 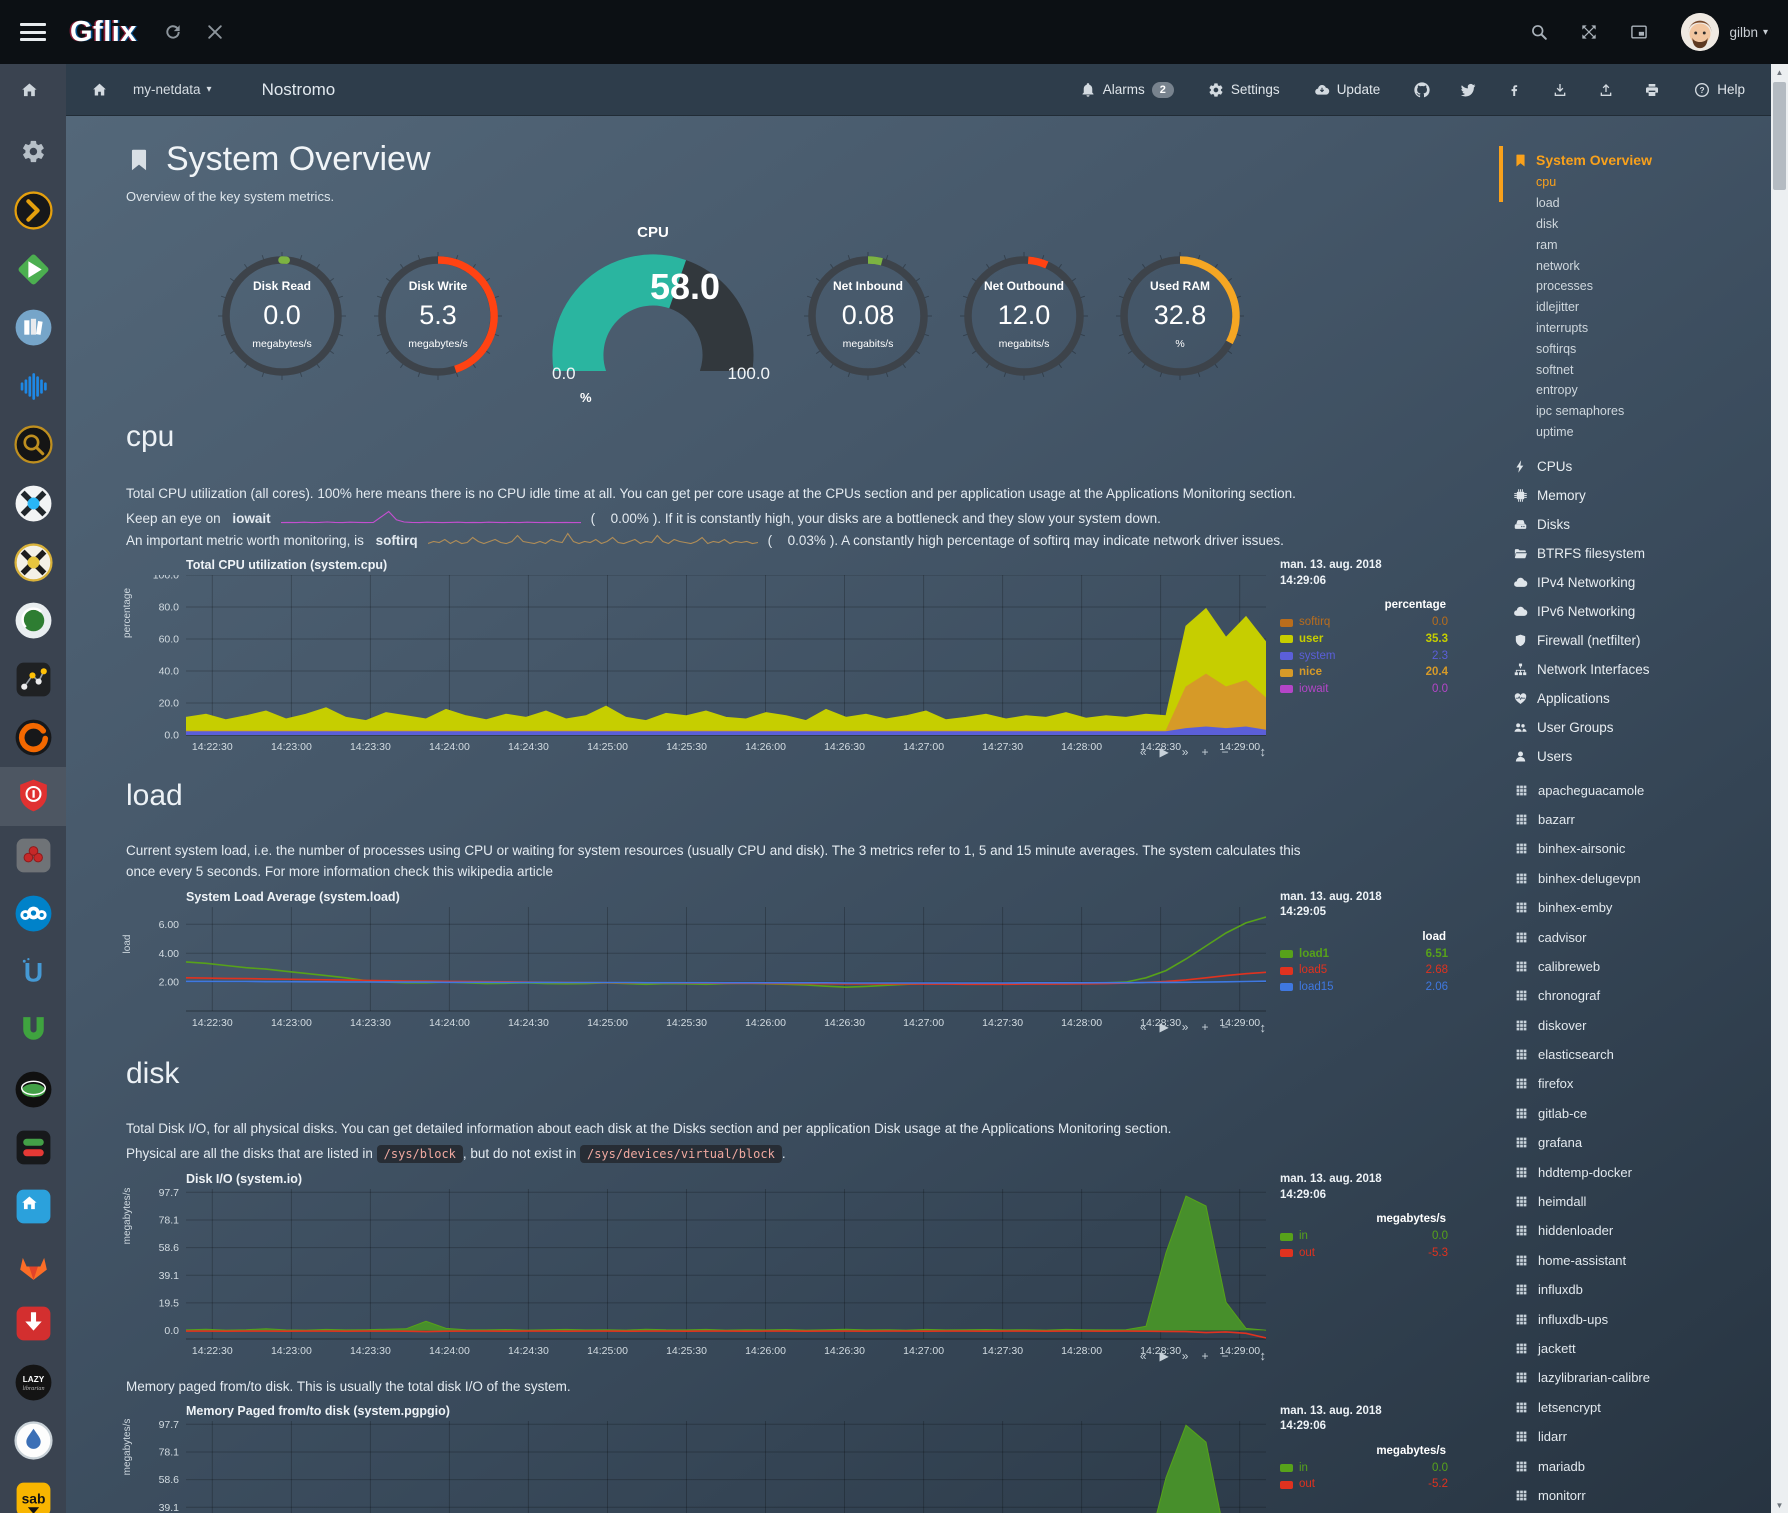 What do you see at coordinates (1640, 160) in the screenshot?
I see `nav-system-overview: System Overview` at bounding box center [1640, 160].